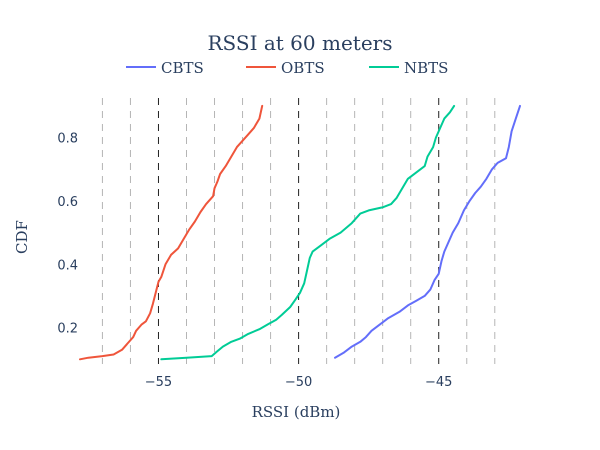  I want to click on x-tick-label: −45, so click(438, 382).